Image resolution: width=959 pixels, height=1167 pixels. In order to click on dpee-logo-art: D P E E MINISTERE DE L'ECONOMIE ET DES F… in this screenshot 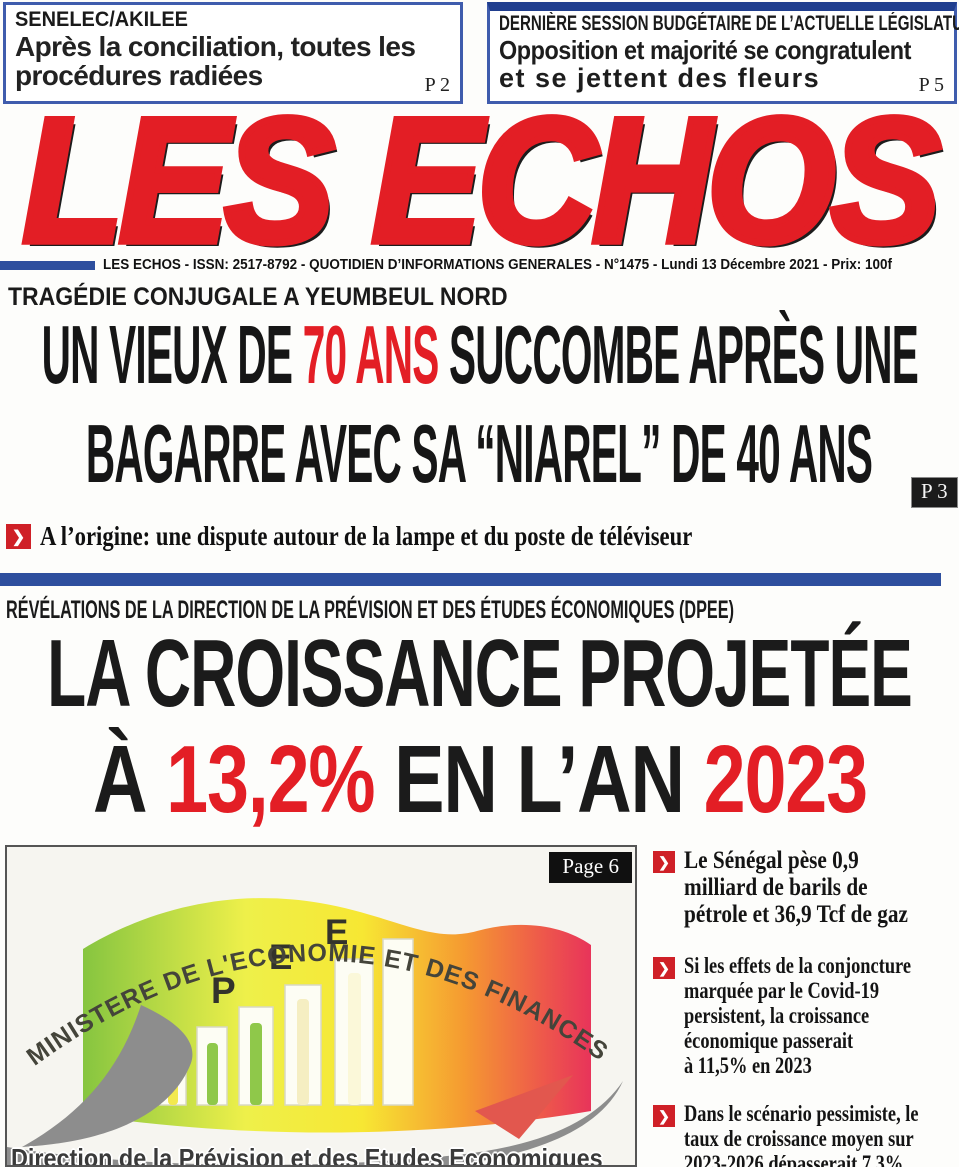, I will do `click(315, 1031)`.